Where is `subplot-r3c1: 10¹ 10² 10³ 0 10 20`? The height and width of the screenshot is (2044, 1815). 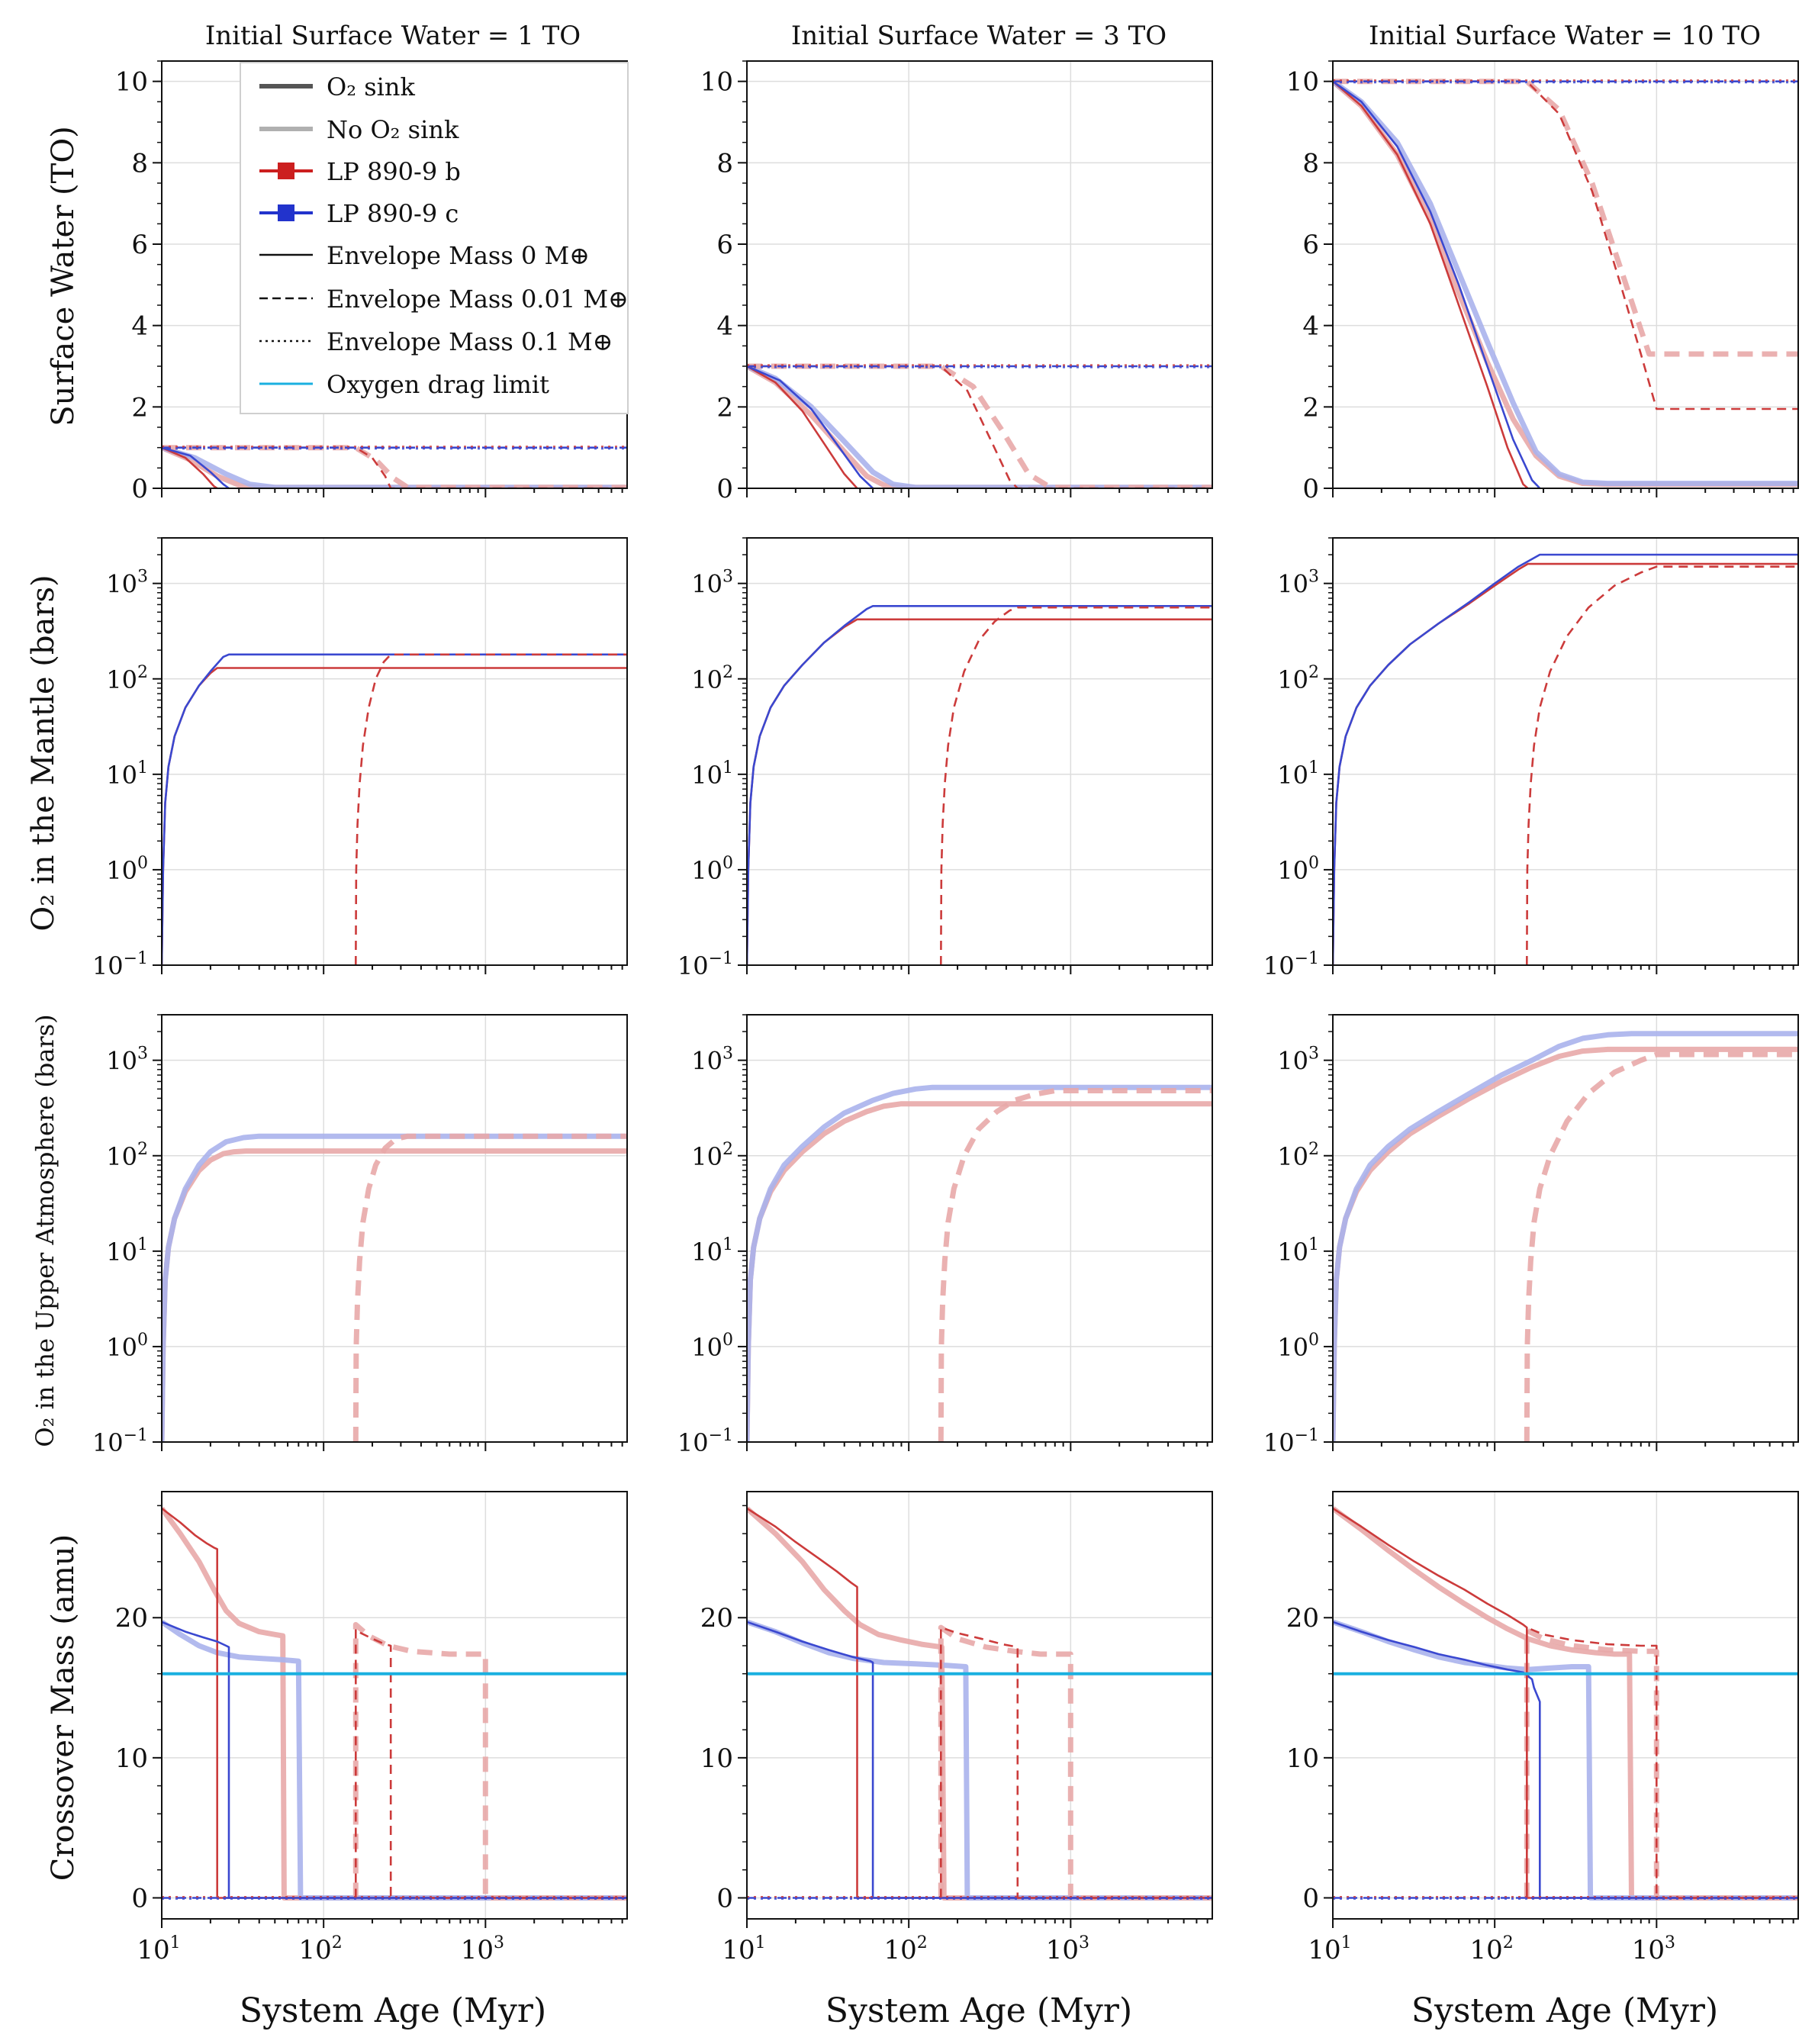
subplot-r3c1: 10¹ 10² 10³ 0 10 20 is located at coordinates (956, 1728).